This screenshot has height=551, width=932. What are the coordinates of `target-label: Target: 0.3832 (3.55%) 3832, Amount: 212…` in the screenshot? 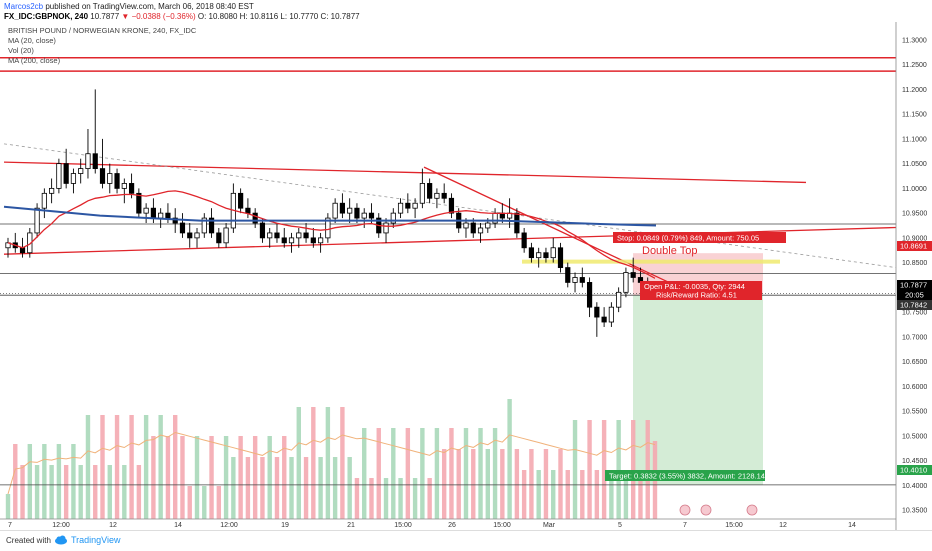 It's located at (687, 476).